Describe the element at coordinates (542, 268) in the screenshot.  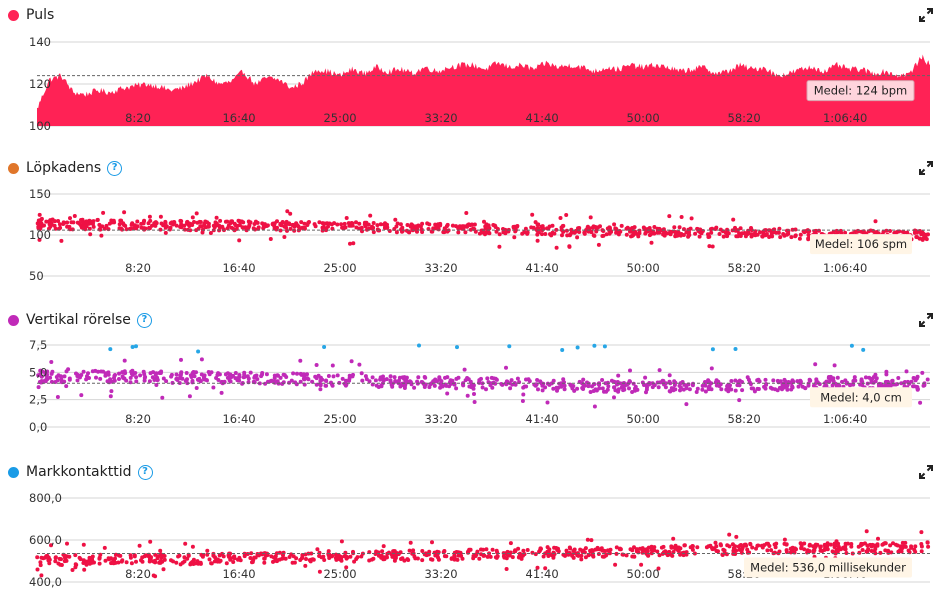
I see `x-tick-label: 41:40` at that location.